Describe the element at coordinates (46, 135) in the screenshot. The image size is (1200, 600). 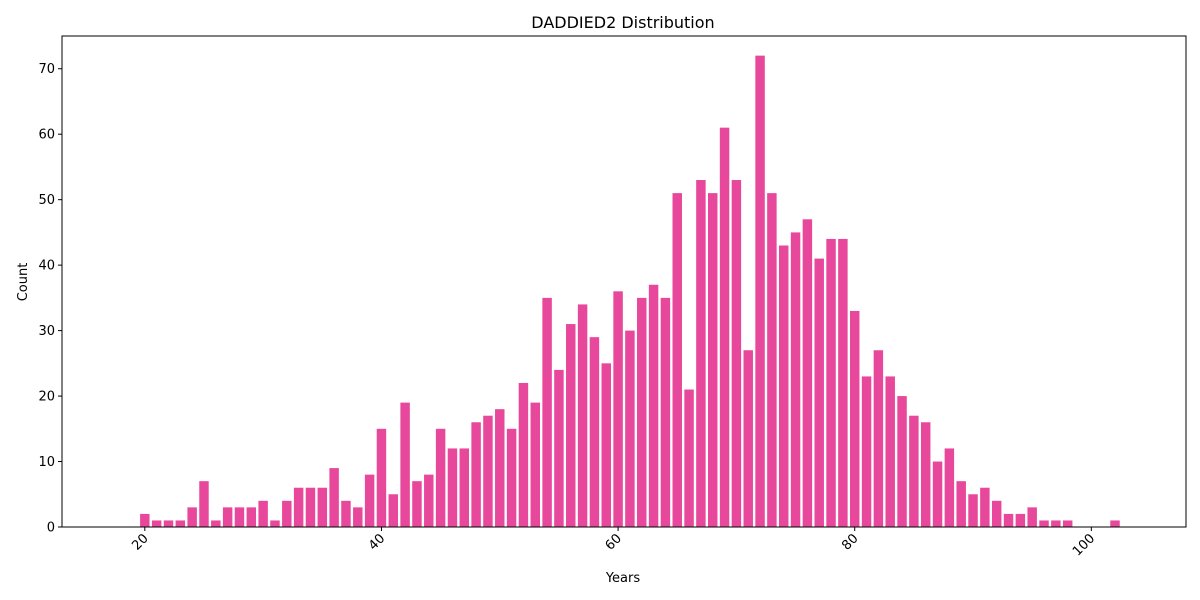
I see `y-tick-label: 60` at that location.